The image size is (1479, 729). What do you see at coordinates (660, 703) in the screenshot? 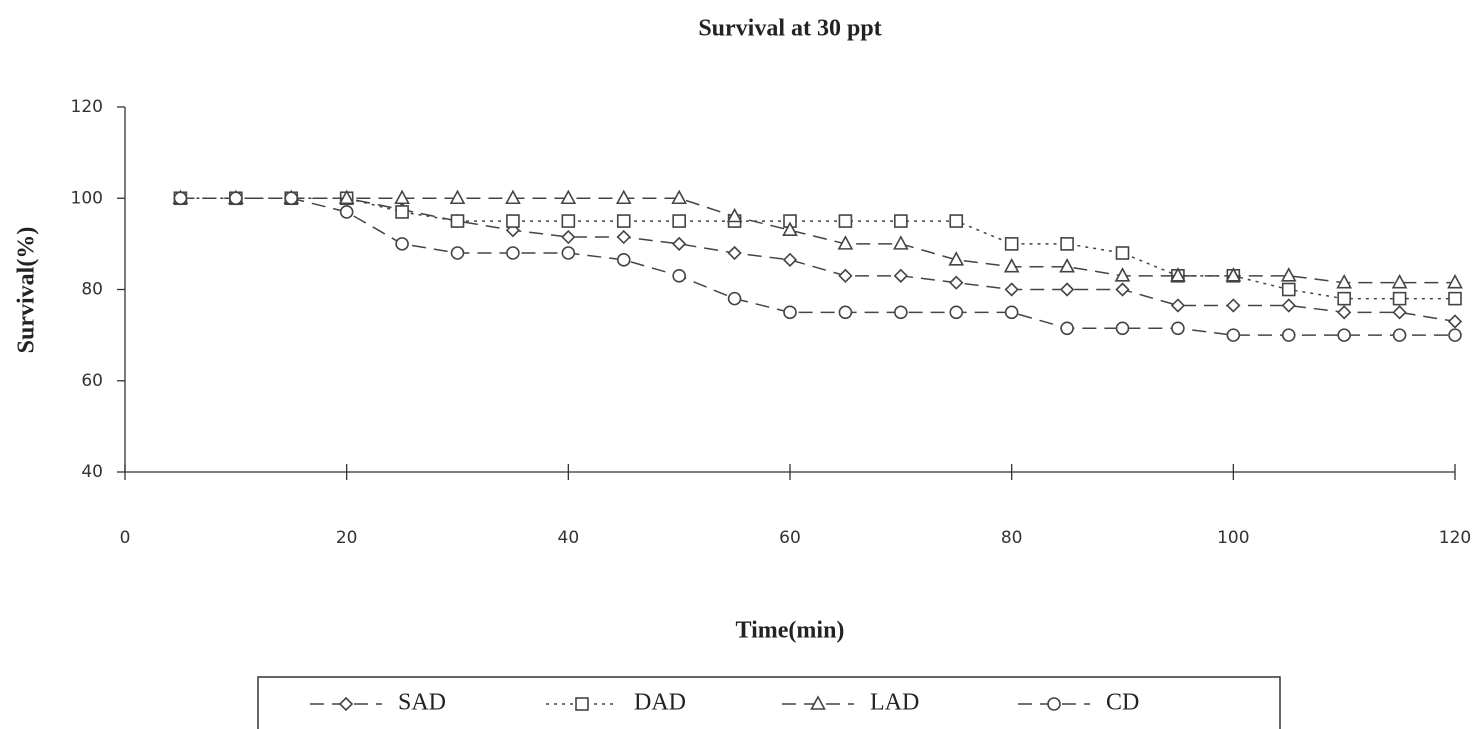
I see `legend-label: DAD` at bounding box center [660, 703].